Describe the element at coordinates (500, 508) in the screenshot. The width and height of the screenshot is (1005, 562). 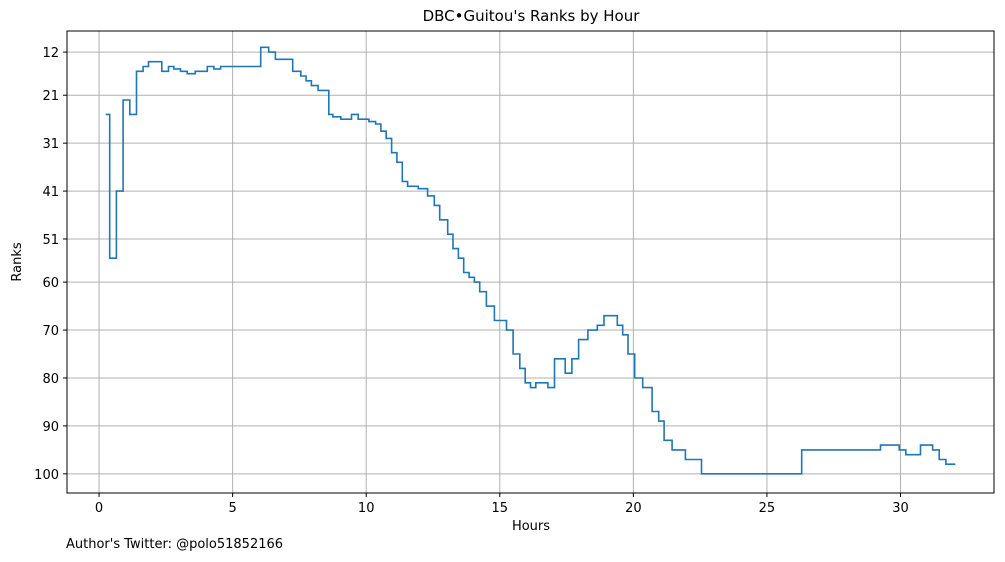
I see `x-tick-label: 15` at that location.